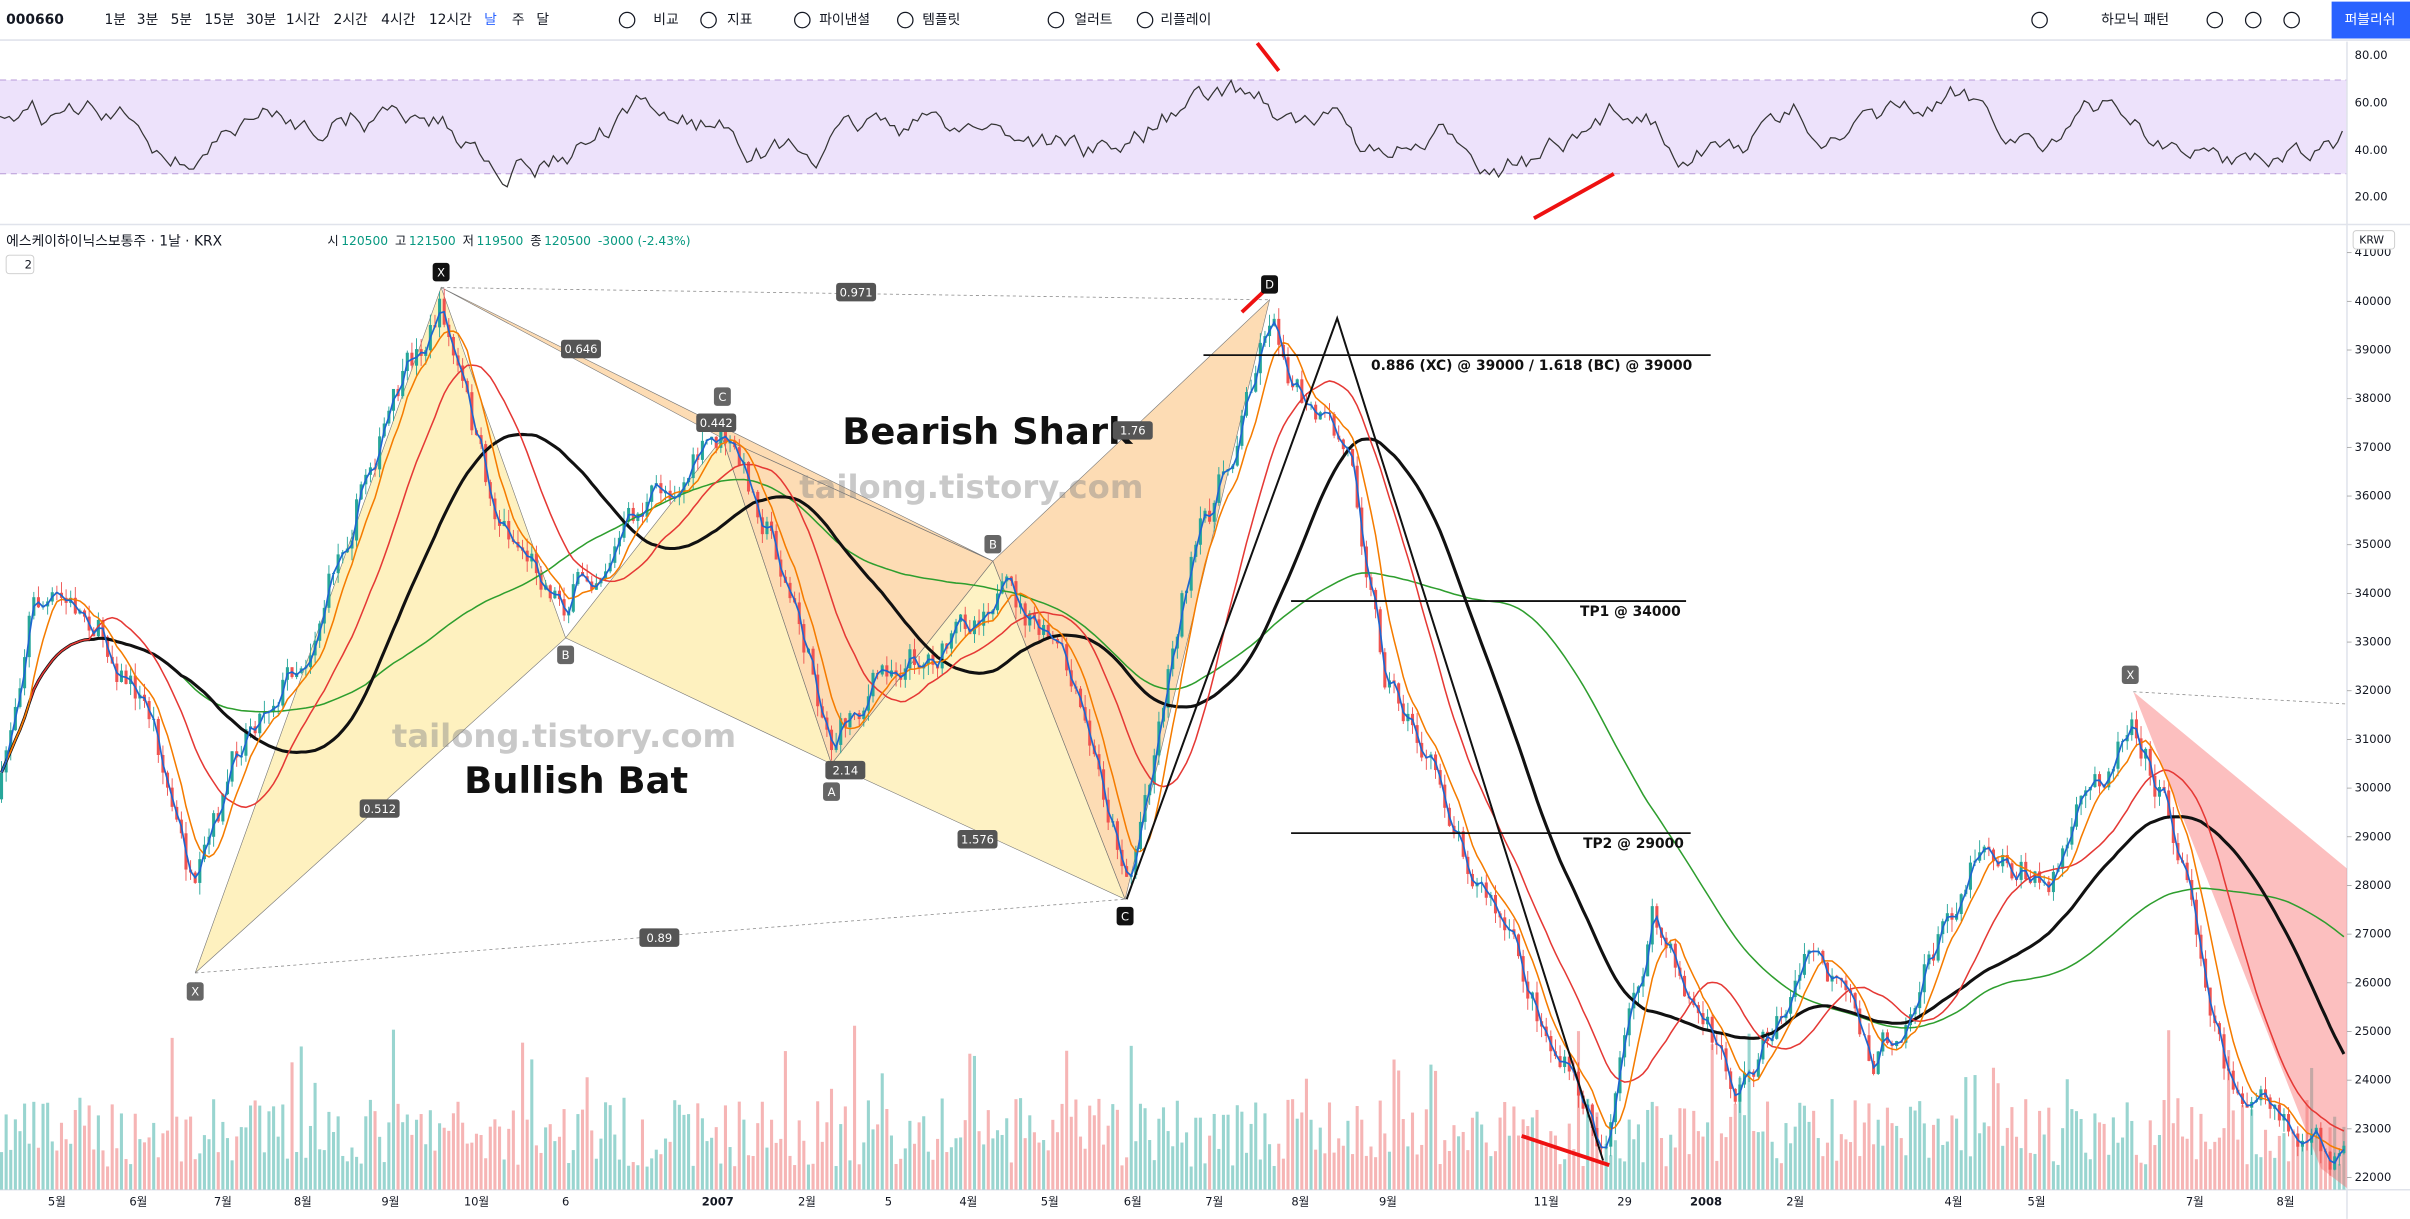 Image resolution: width=2410 pixels, height=1219 pixels. I want to click on interval-button: 15분, so click(219, 20).